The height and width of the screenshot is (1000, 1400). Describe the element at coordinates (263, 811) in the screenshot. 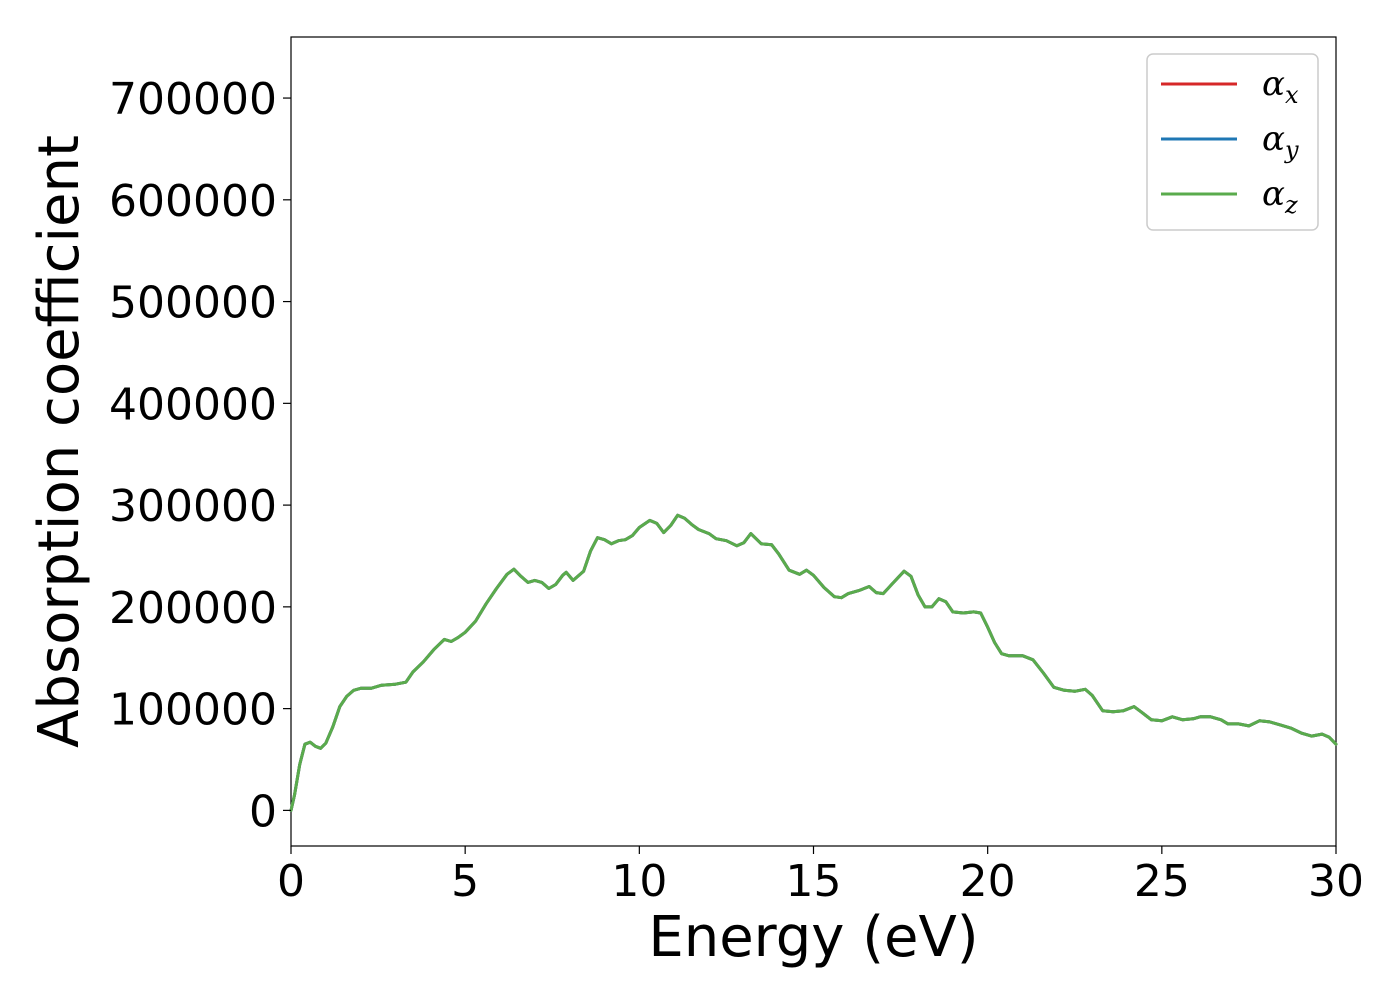

I see `y-tick-label: 0` at that location.